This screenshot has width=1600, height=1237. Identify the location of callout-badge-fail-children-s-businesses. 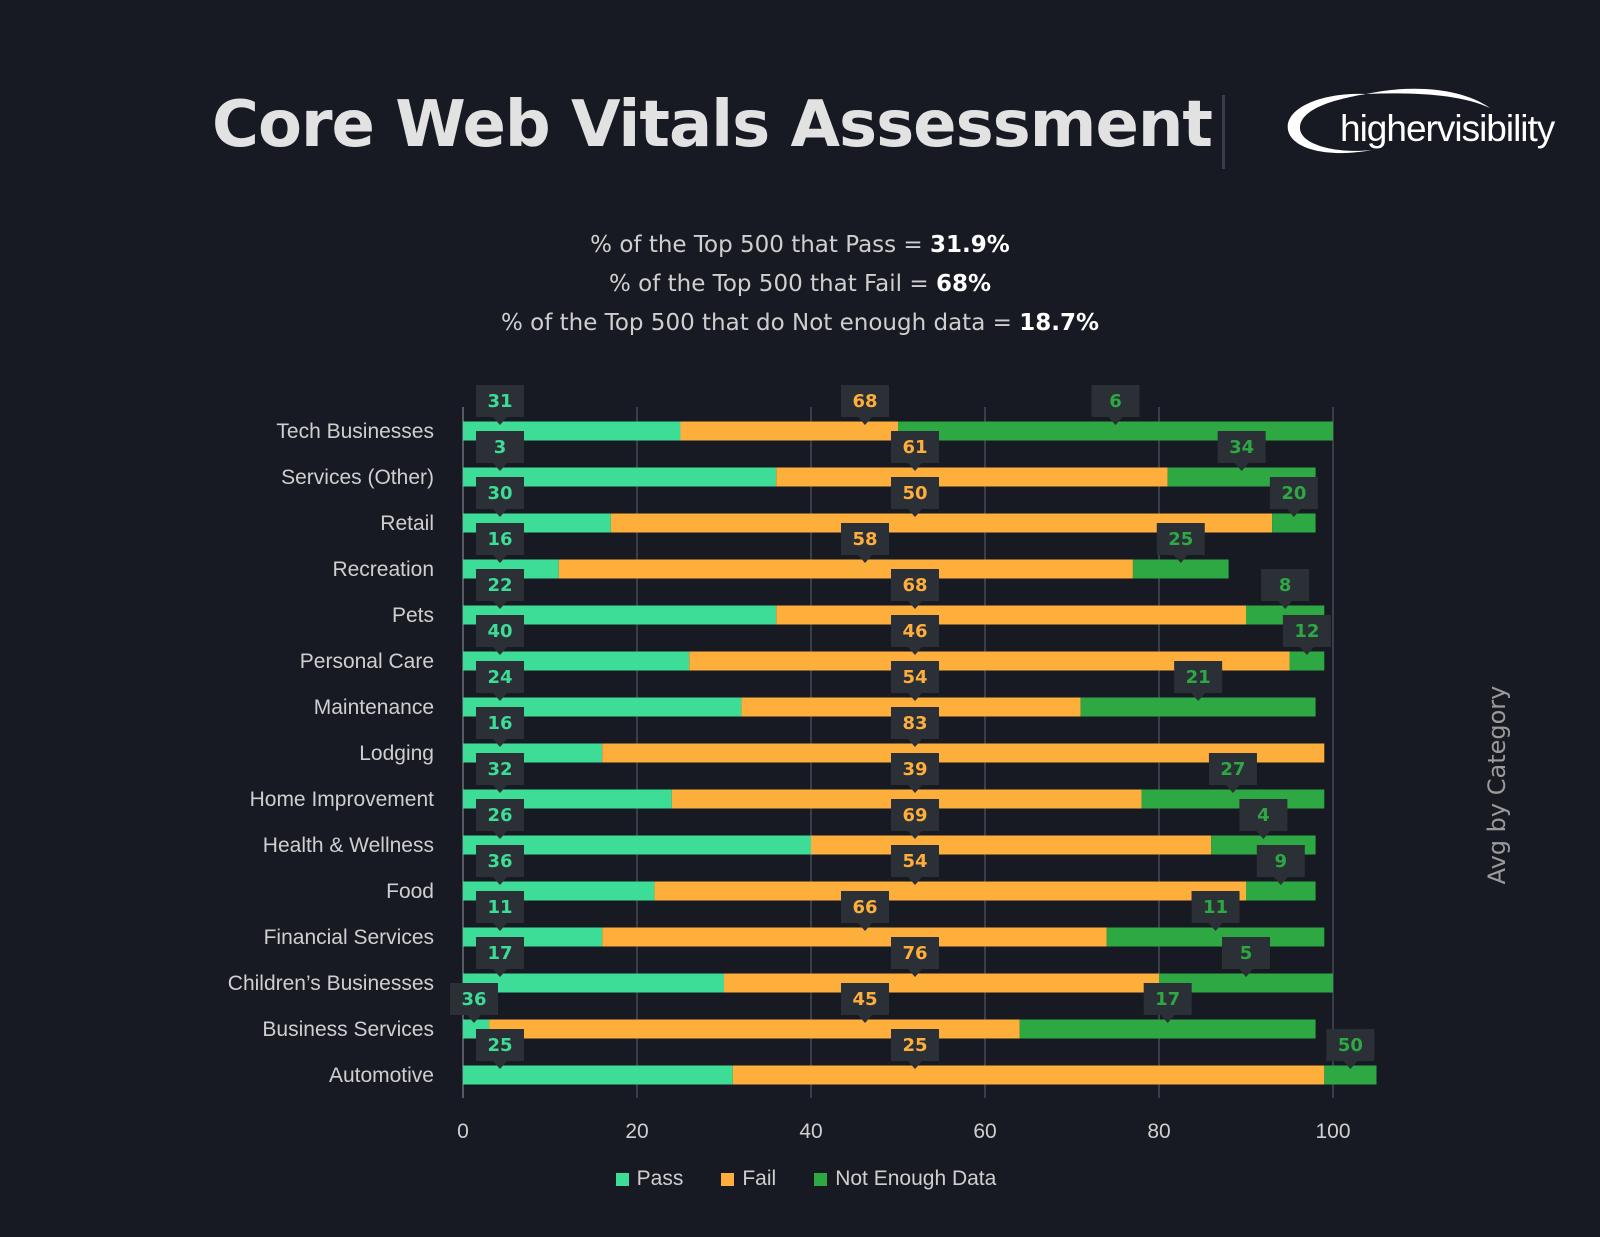
(915, 957).